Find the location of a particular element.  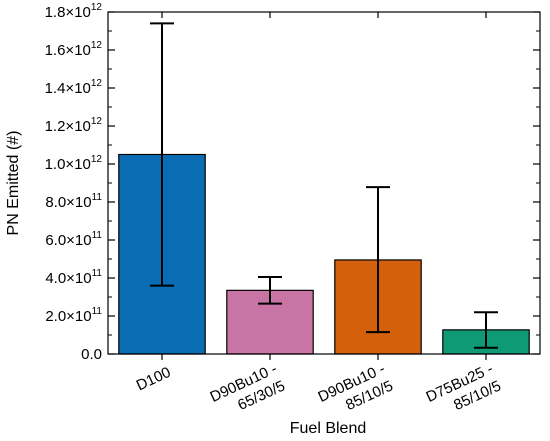

y-tick-label: 1.0×10¹² is located at coordinates (74, 163).